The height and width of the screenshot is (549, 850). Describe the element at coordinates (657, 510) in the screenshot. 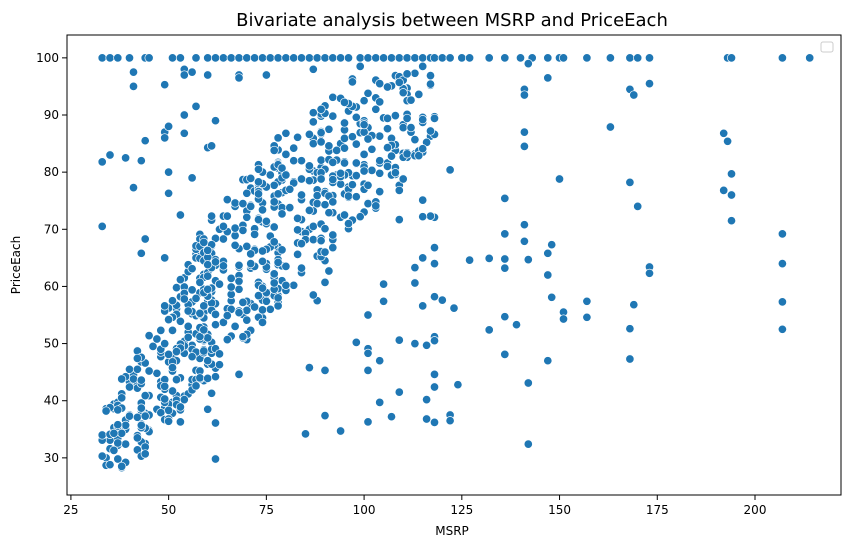

I see `x-tick-label: 175` at that location.